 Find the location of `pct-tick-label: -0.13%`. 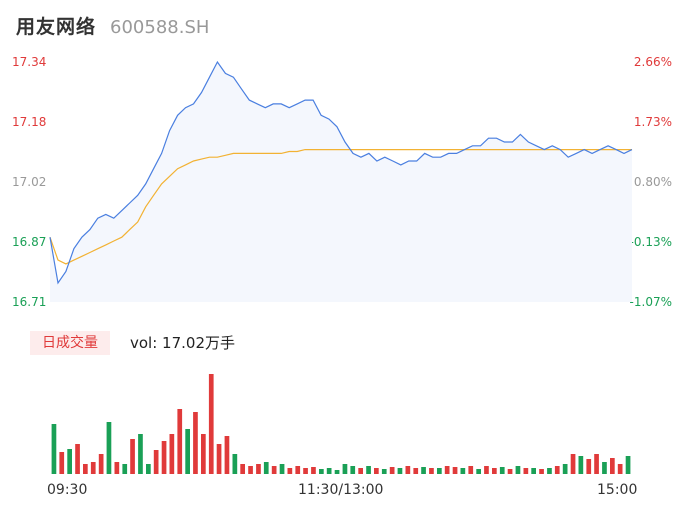

pct-tick-label: -0.13% is located at coordinates (650, 242).